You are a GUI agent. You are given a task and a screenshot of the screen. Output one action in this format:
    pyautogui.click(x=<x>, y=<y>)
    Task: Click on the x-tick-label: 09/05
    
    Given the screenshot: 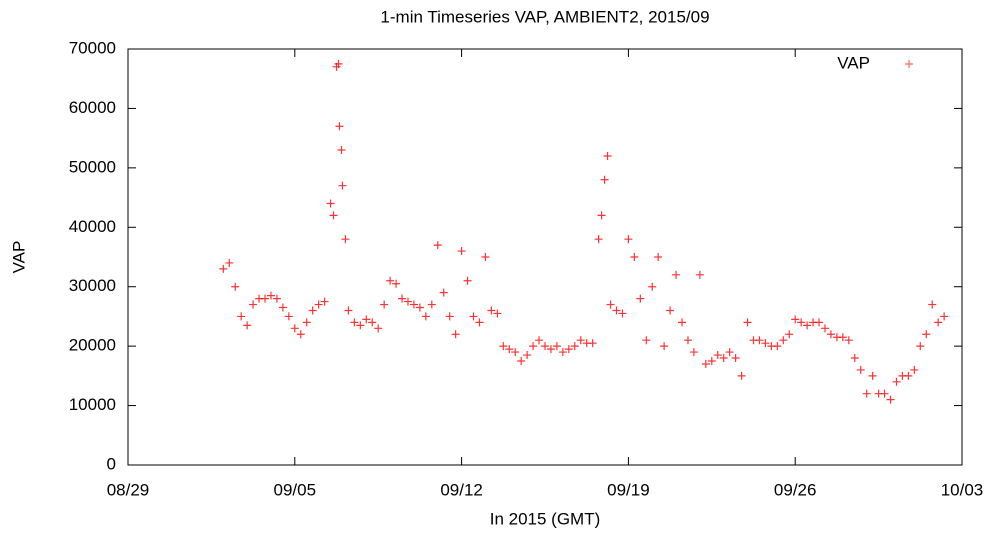 What is the action you would take?
    pyautogui.click(x=295, y=489)
    